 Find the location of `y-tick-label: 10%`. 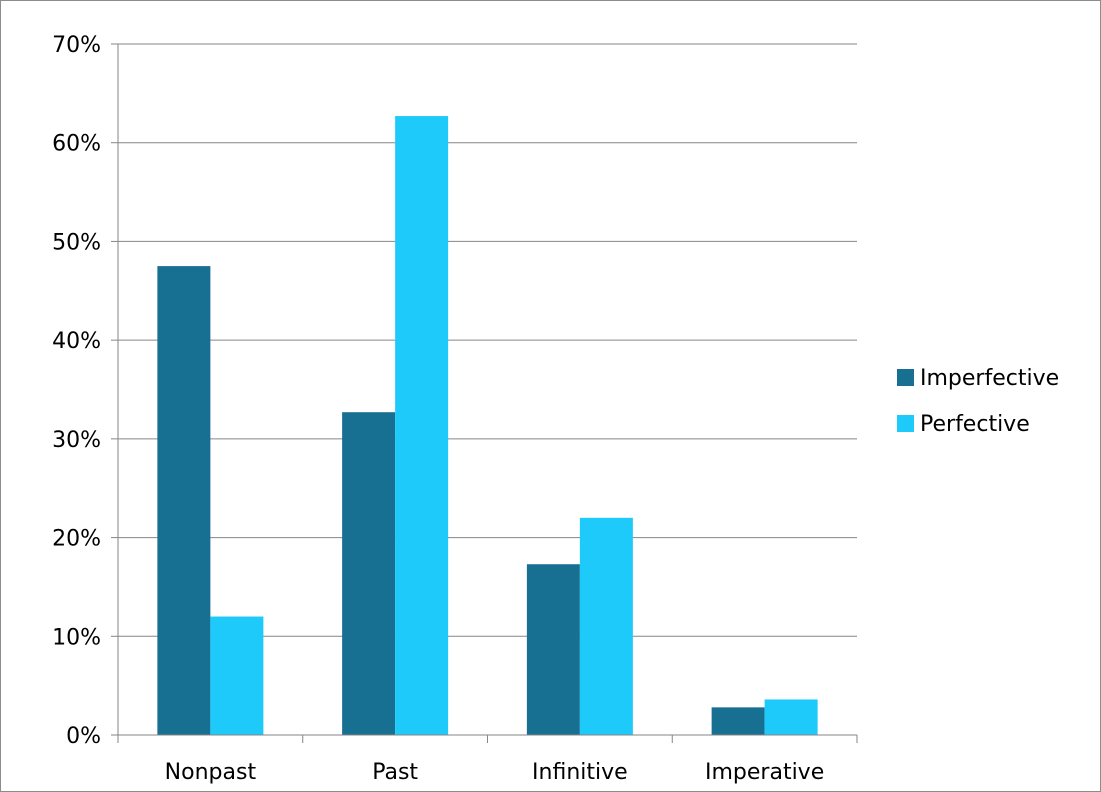

y-tick-label: 10% is located at coordinates (76, 637).